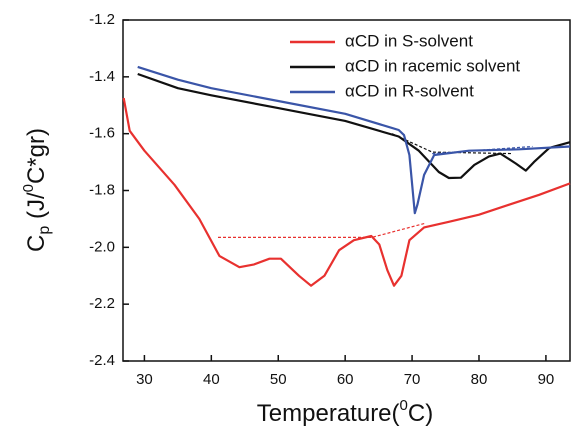 This screenshot has height=435, width=571. What do you see at coordinates (102, 360) in the screenshot?
I see `y-tick-label: -2.4` at bounding box center [102, 360].